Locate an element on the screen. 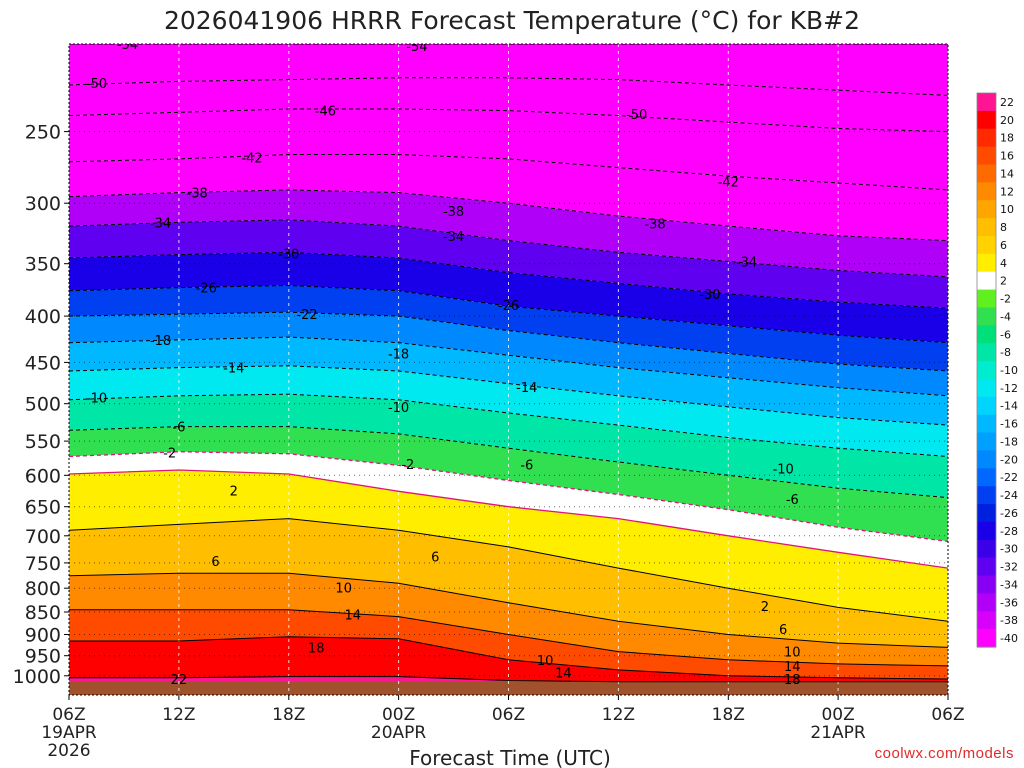  ground-strip is located at coordinates (508, 688).